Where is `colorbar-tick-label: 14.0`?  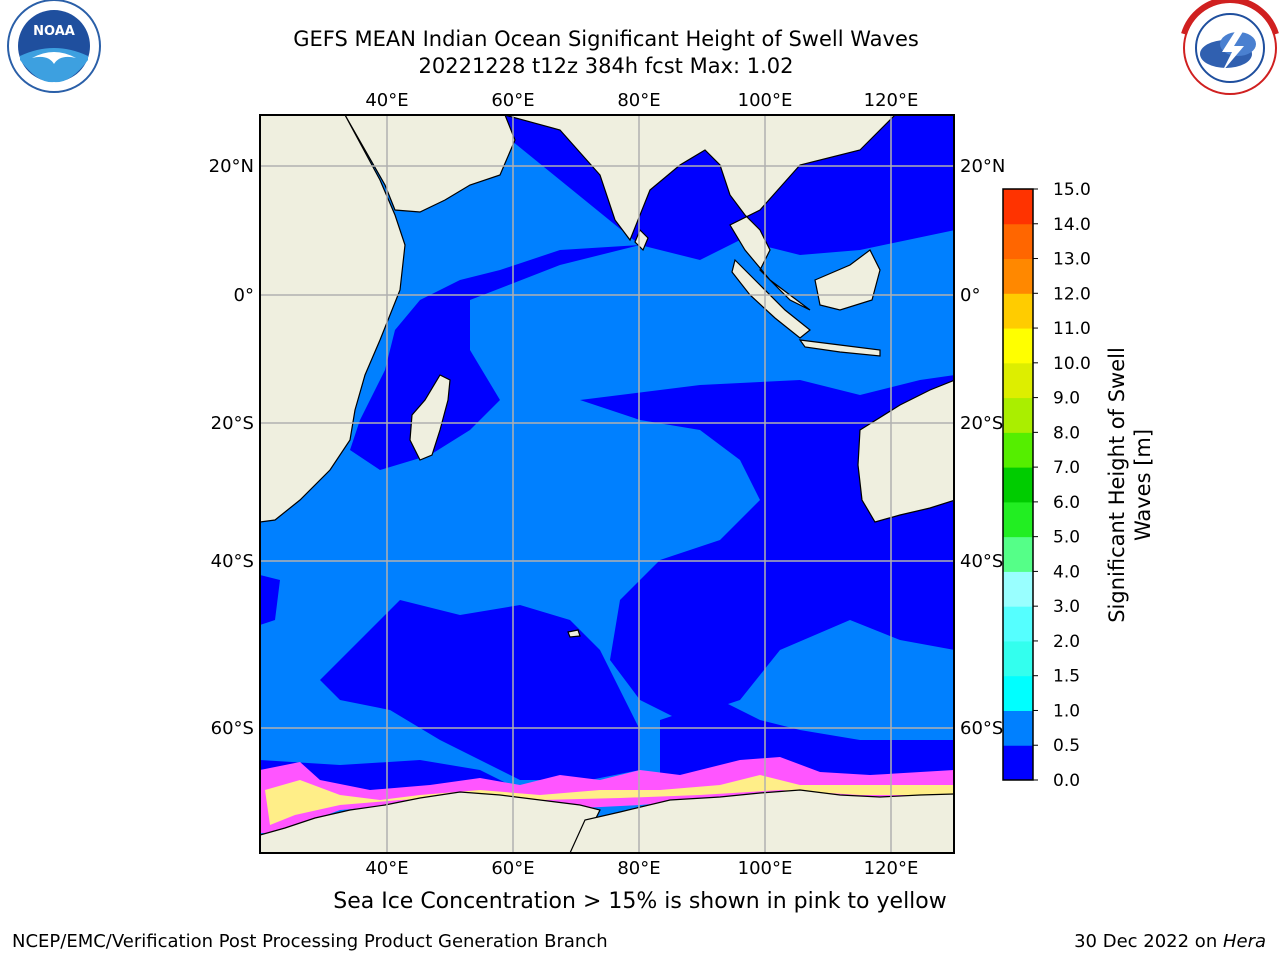
colorbar-tick-label: 14.0 is located at coordinates (1072, 225).